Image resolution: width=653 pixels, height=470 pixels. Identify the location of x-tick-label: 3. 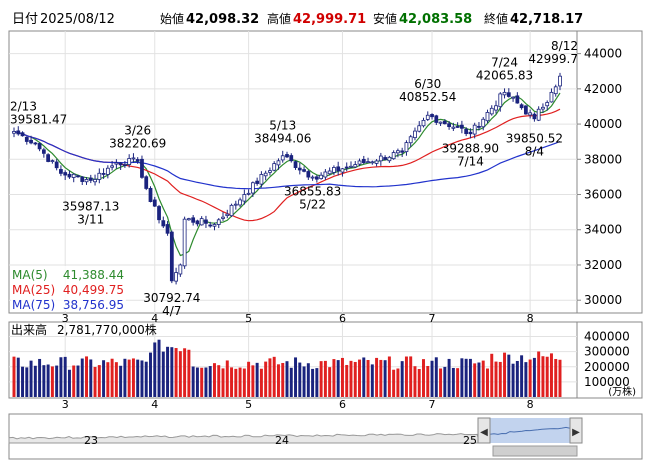
(65, 404).